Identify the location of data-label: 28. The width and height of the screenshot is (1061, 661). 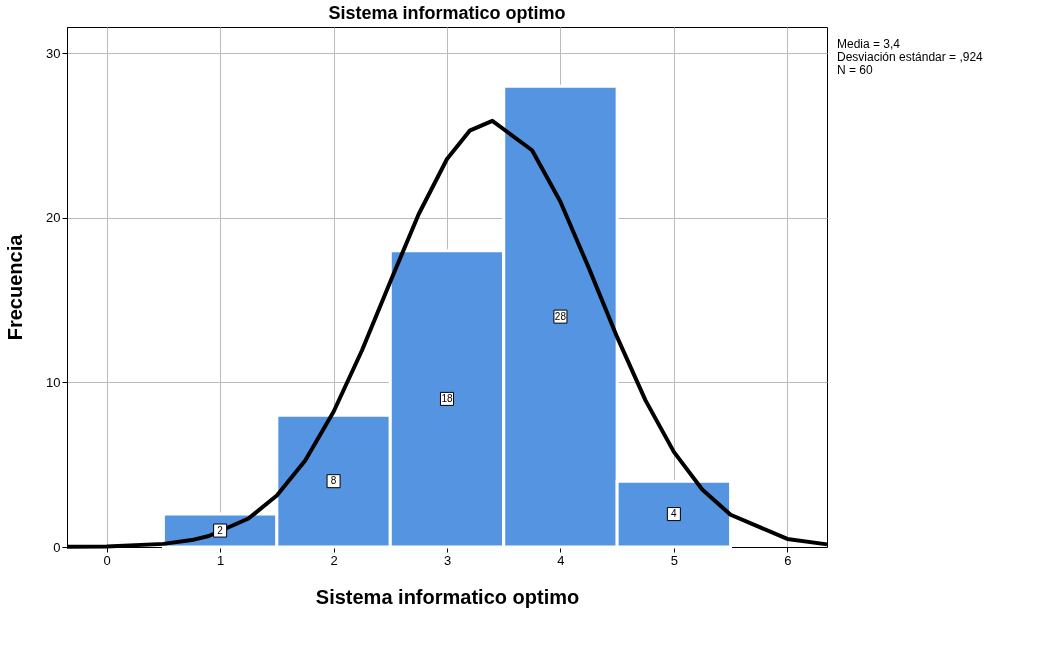
(560, 316).